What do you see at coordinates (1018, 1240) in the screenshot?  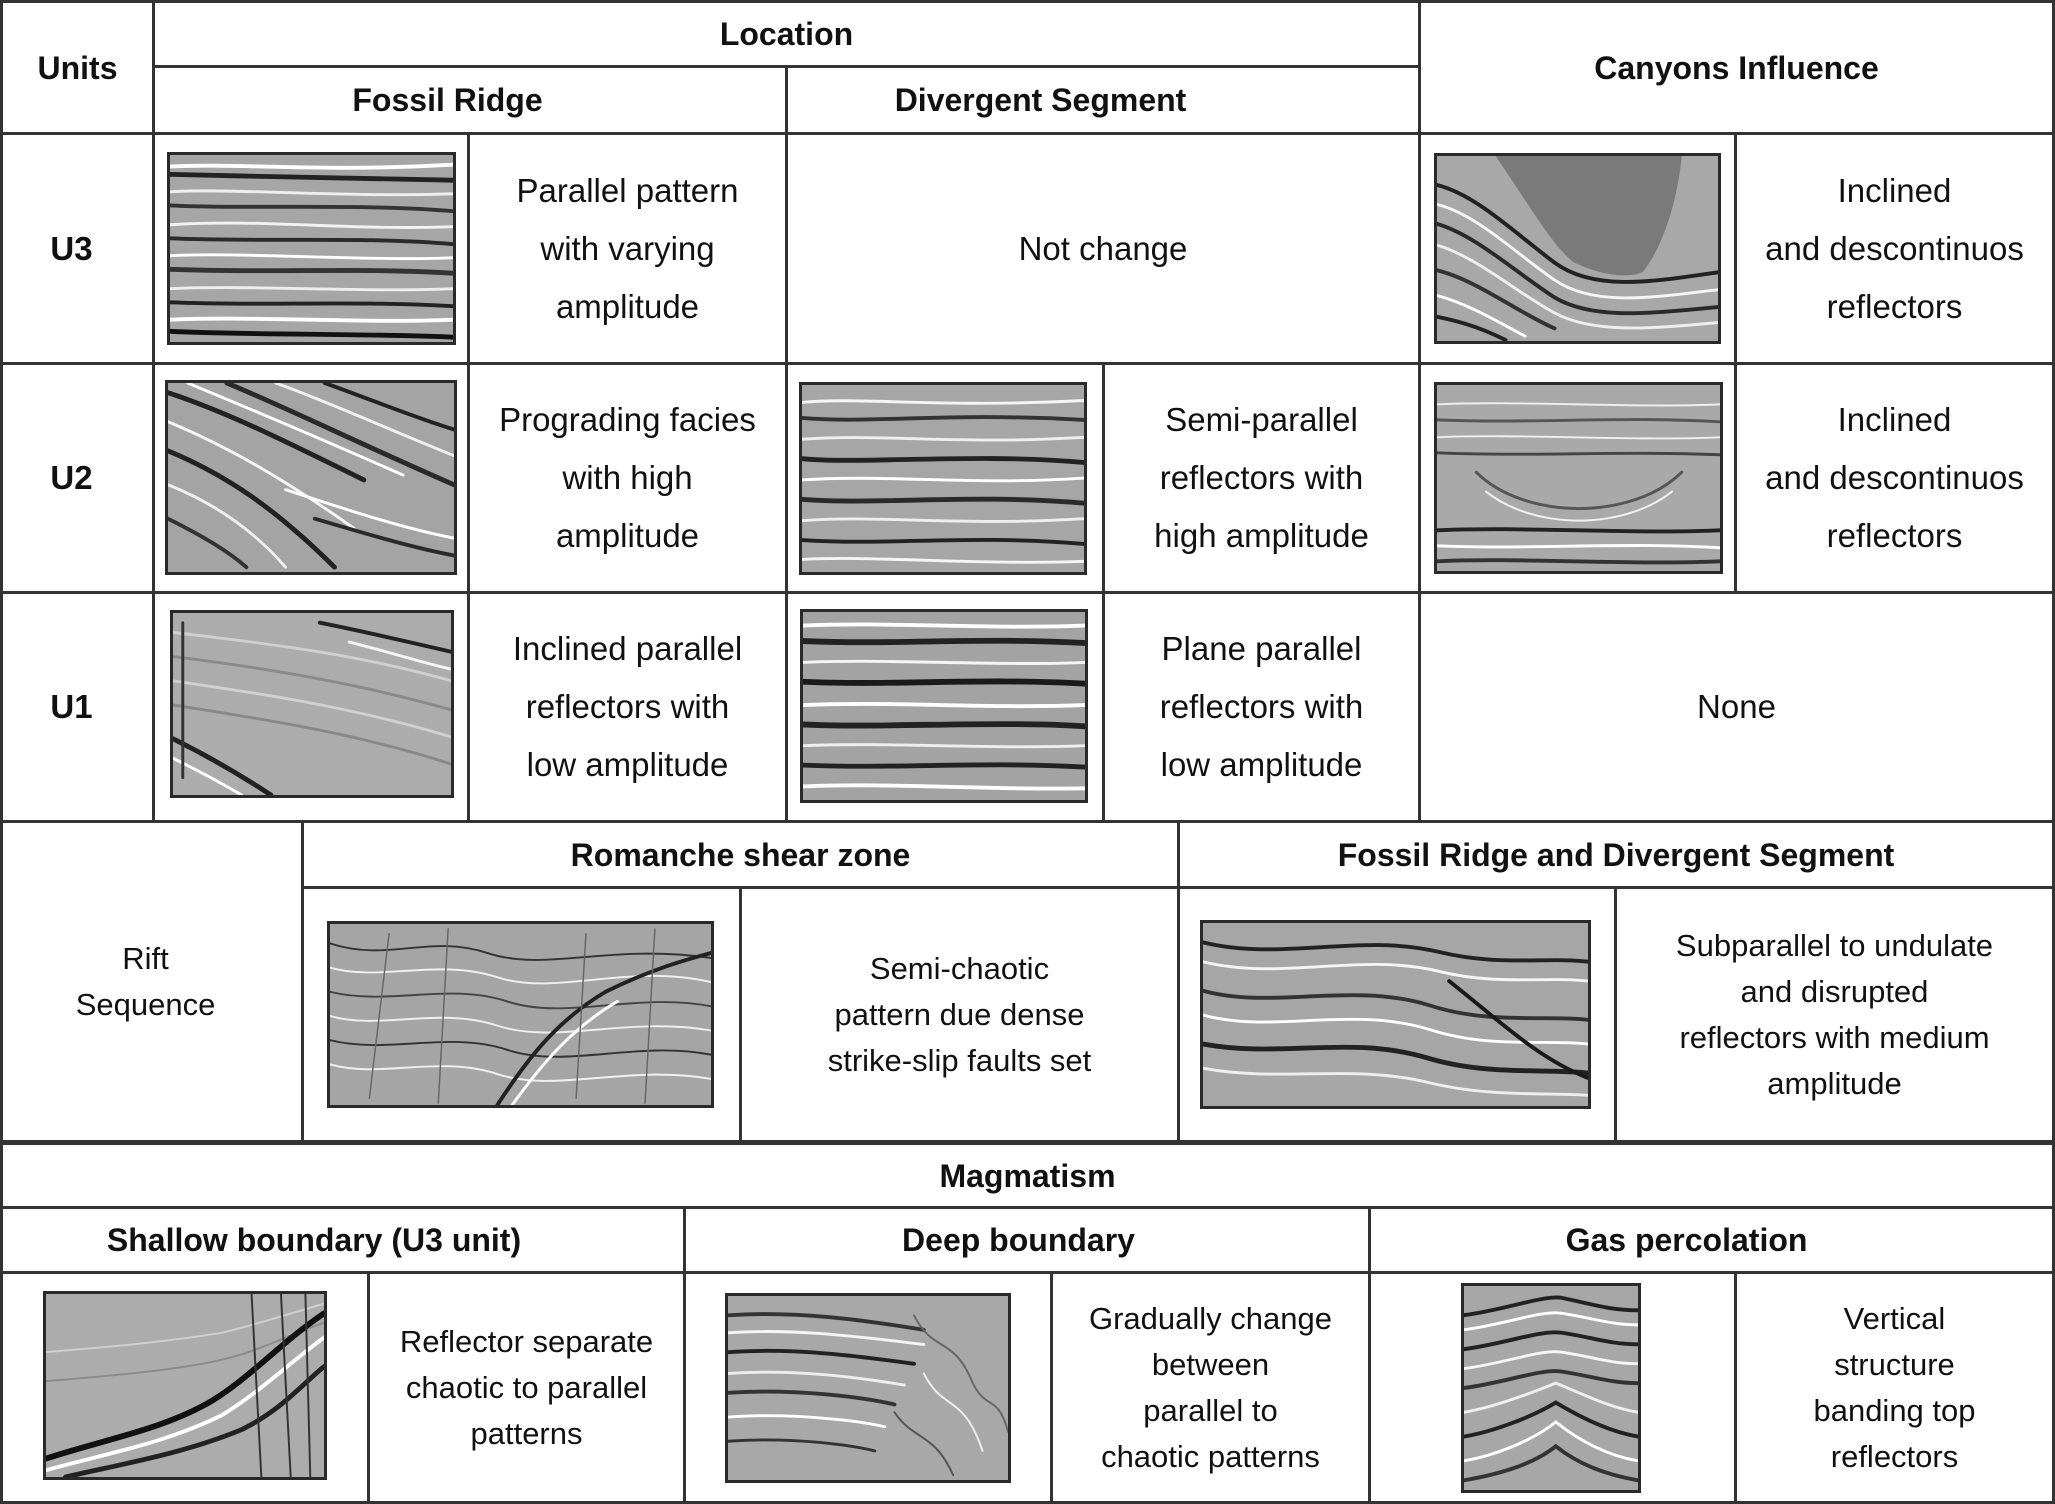 I see `deep-boundary-header: Deep boundary` at bounding box center [1018, 1240].